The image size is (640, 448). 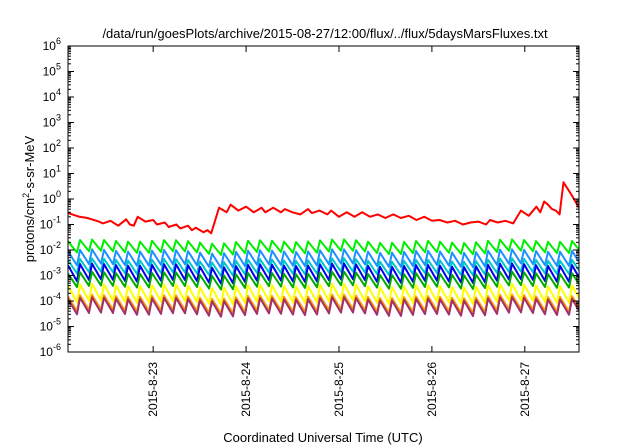 What do you see at coordinates (52, 95) in the screenshot?
I see `y-tick-label: 10⁴` at bounding box center [52, 95].